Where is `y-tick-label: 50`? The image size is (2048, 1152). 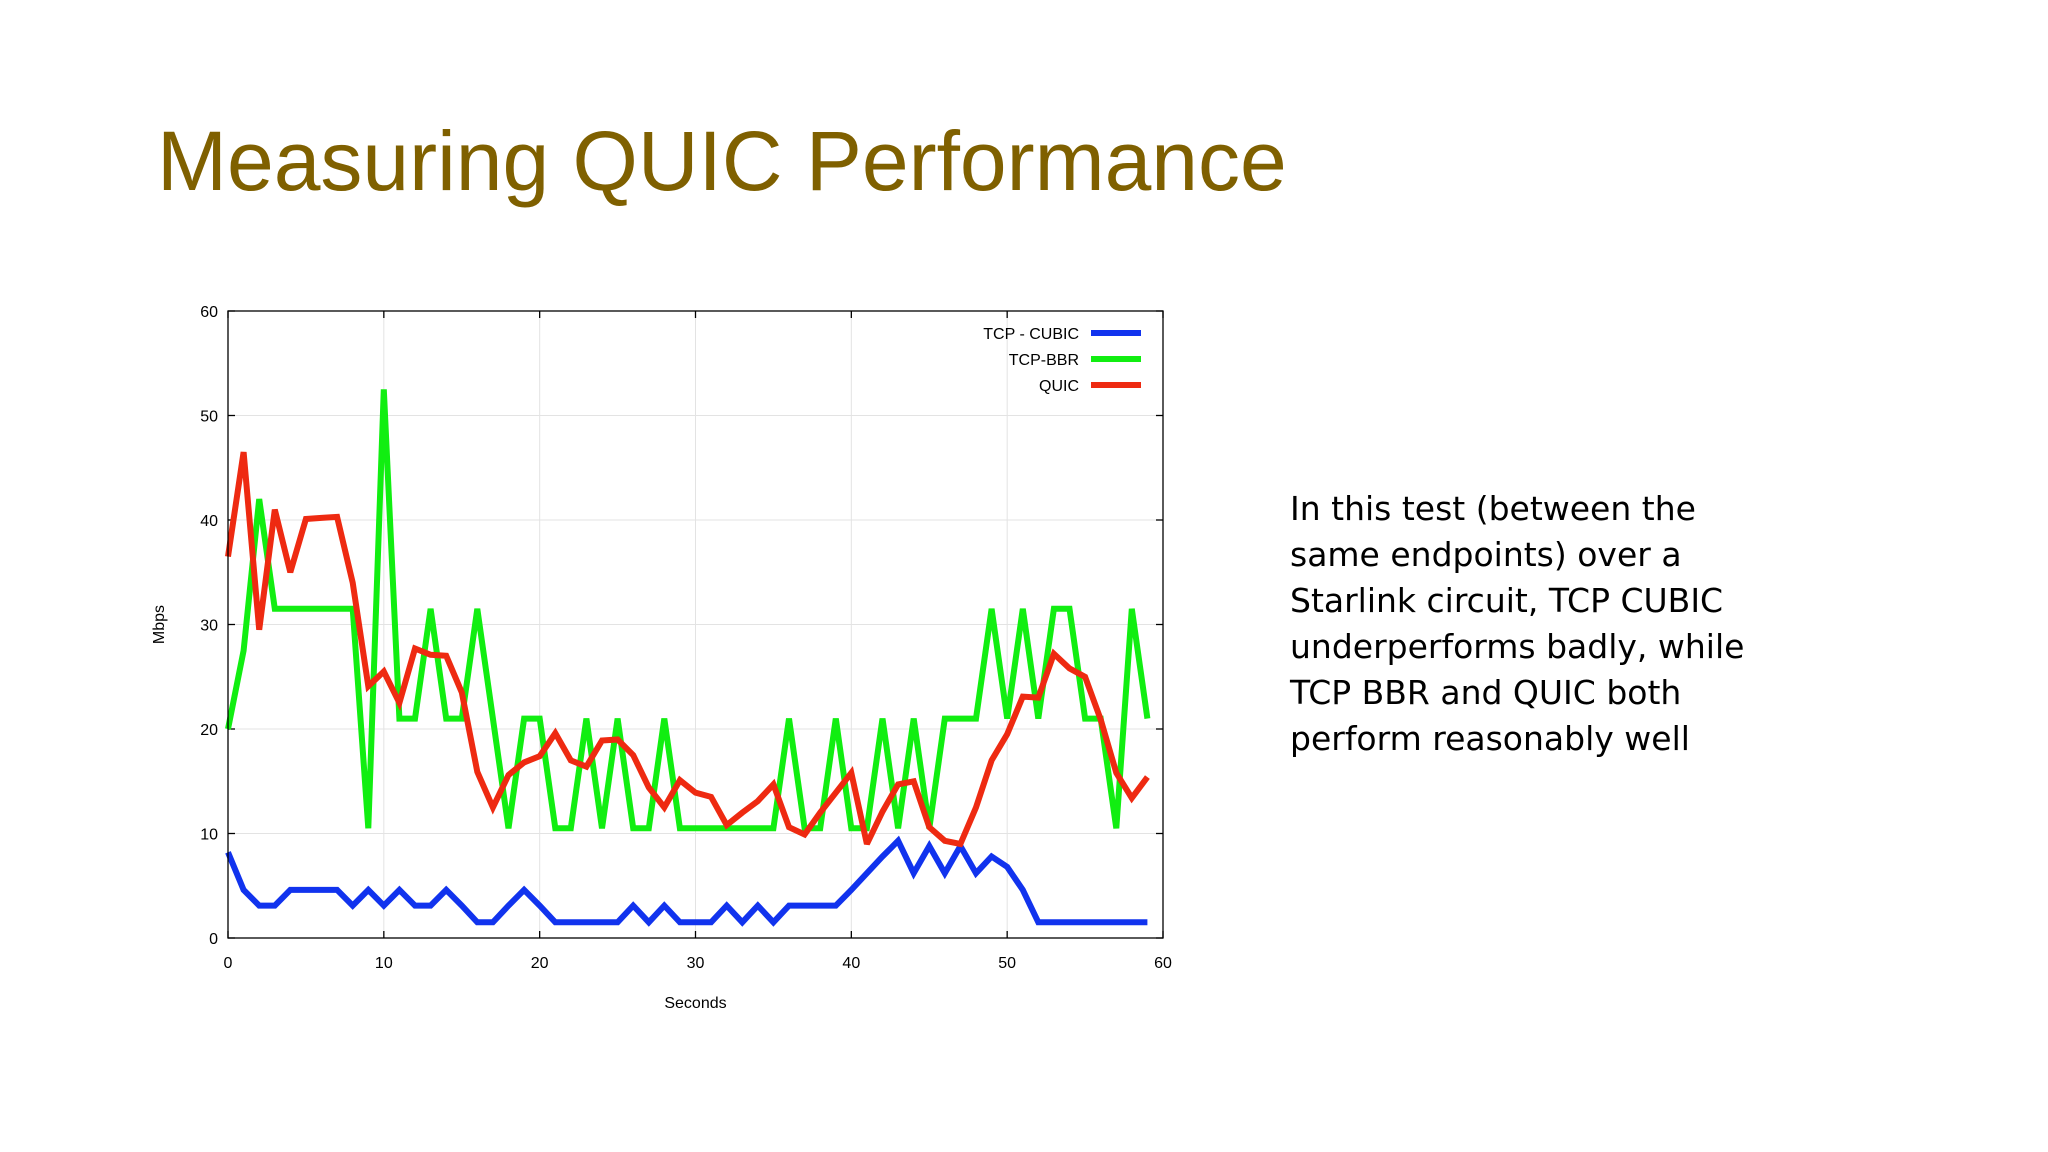 y-tick-label: 50 is located at coordinates (209, 417).